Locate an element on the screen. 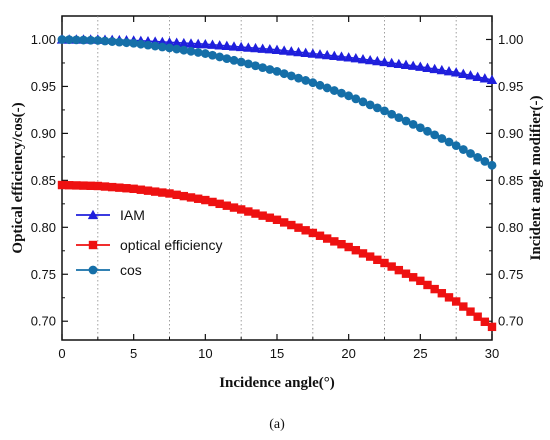 The image size is (550, 440). left-tick-label: 0.90 is located at coordinates (43, 133).